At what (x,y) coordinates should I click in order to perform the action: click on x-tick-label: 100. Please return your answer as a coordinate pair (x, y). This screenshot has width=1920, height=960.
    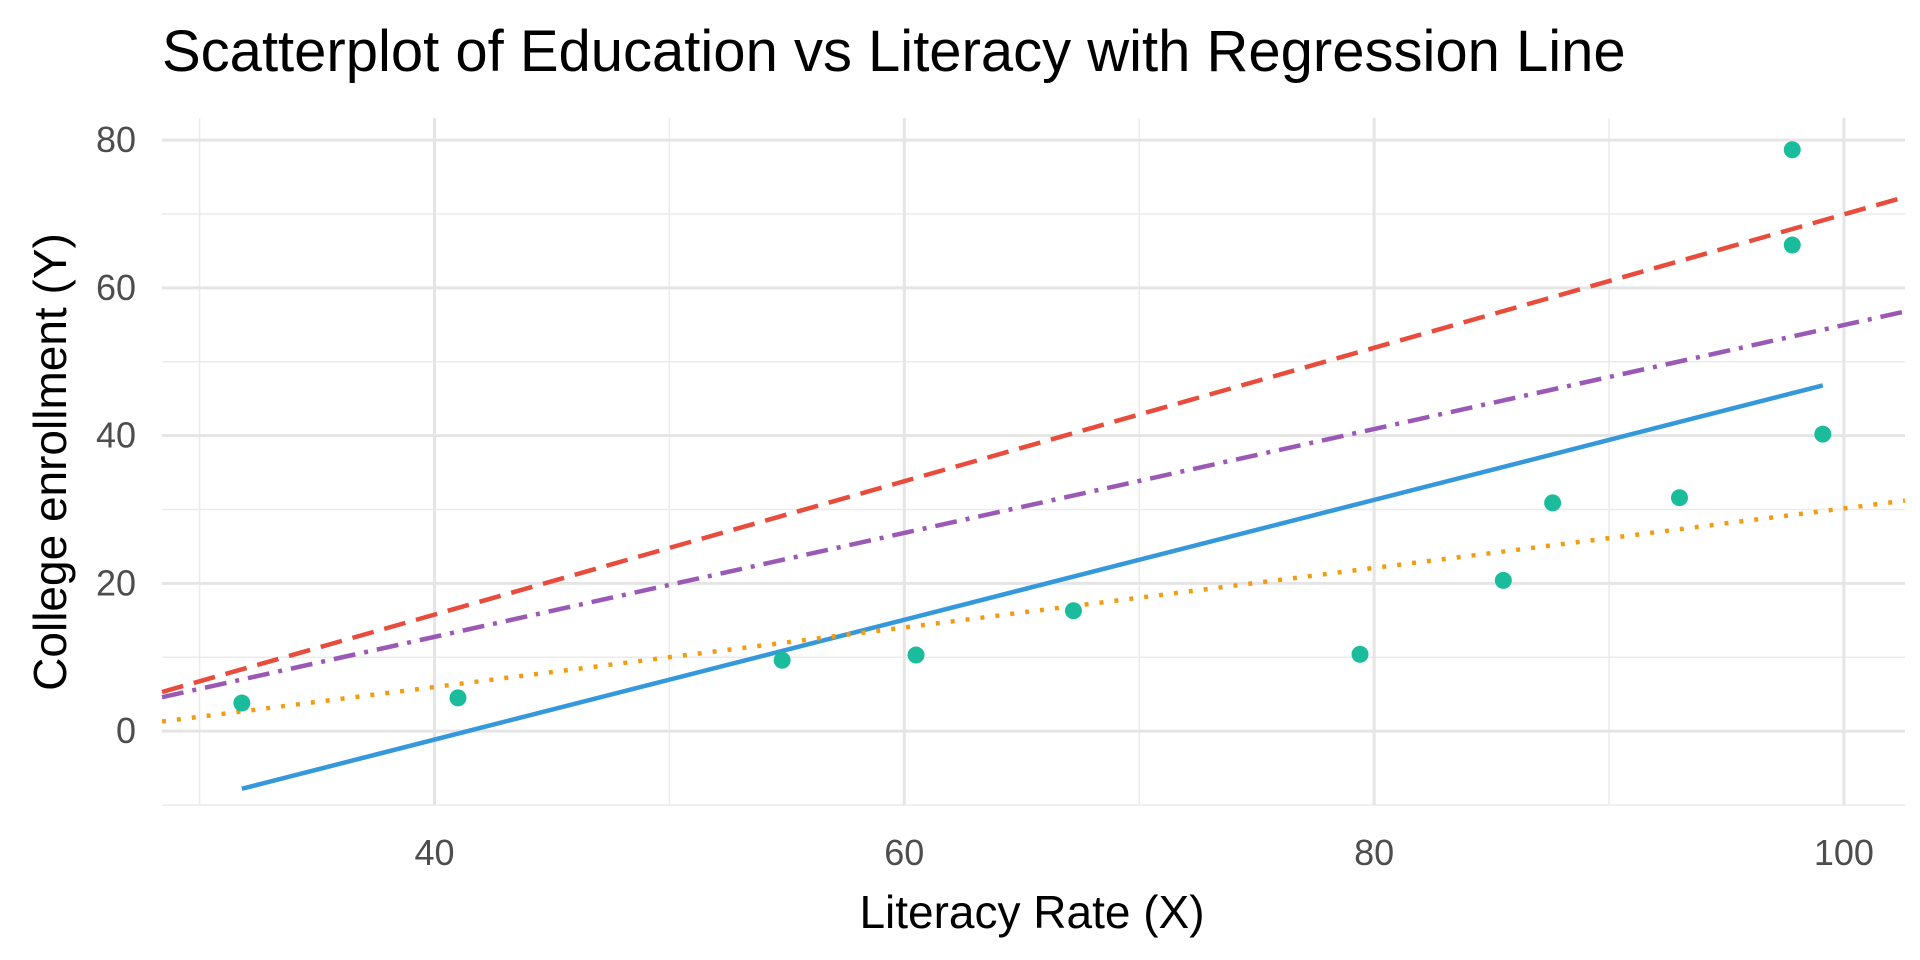
    Looking at the image, I should click on (1844, 852).